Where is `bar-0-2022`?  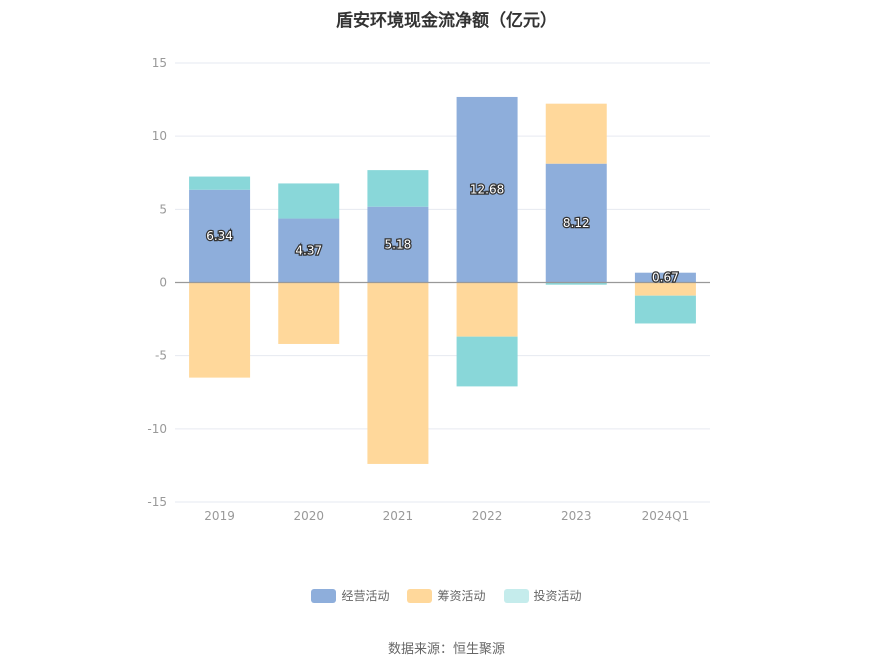 bar-0-2022 is located at coordinates (487, 189).